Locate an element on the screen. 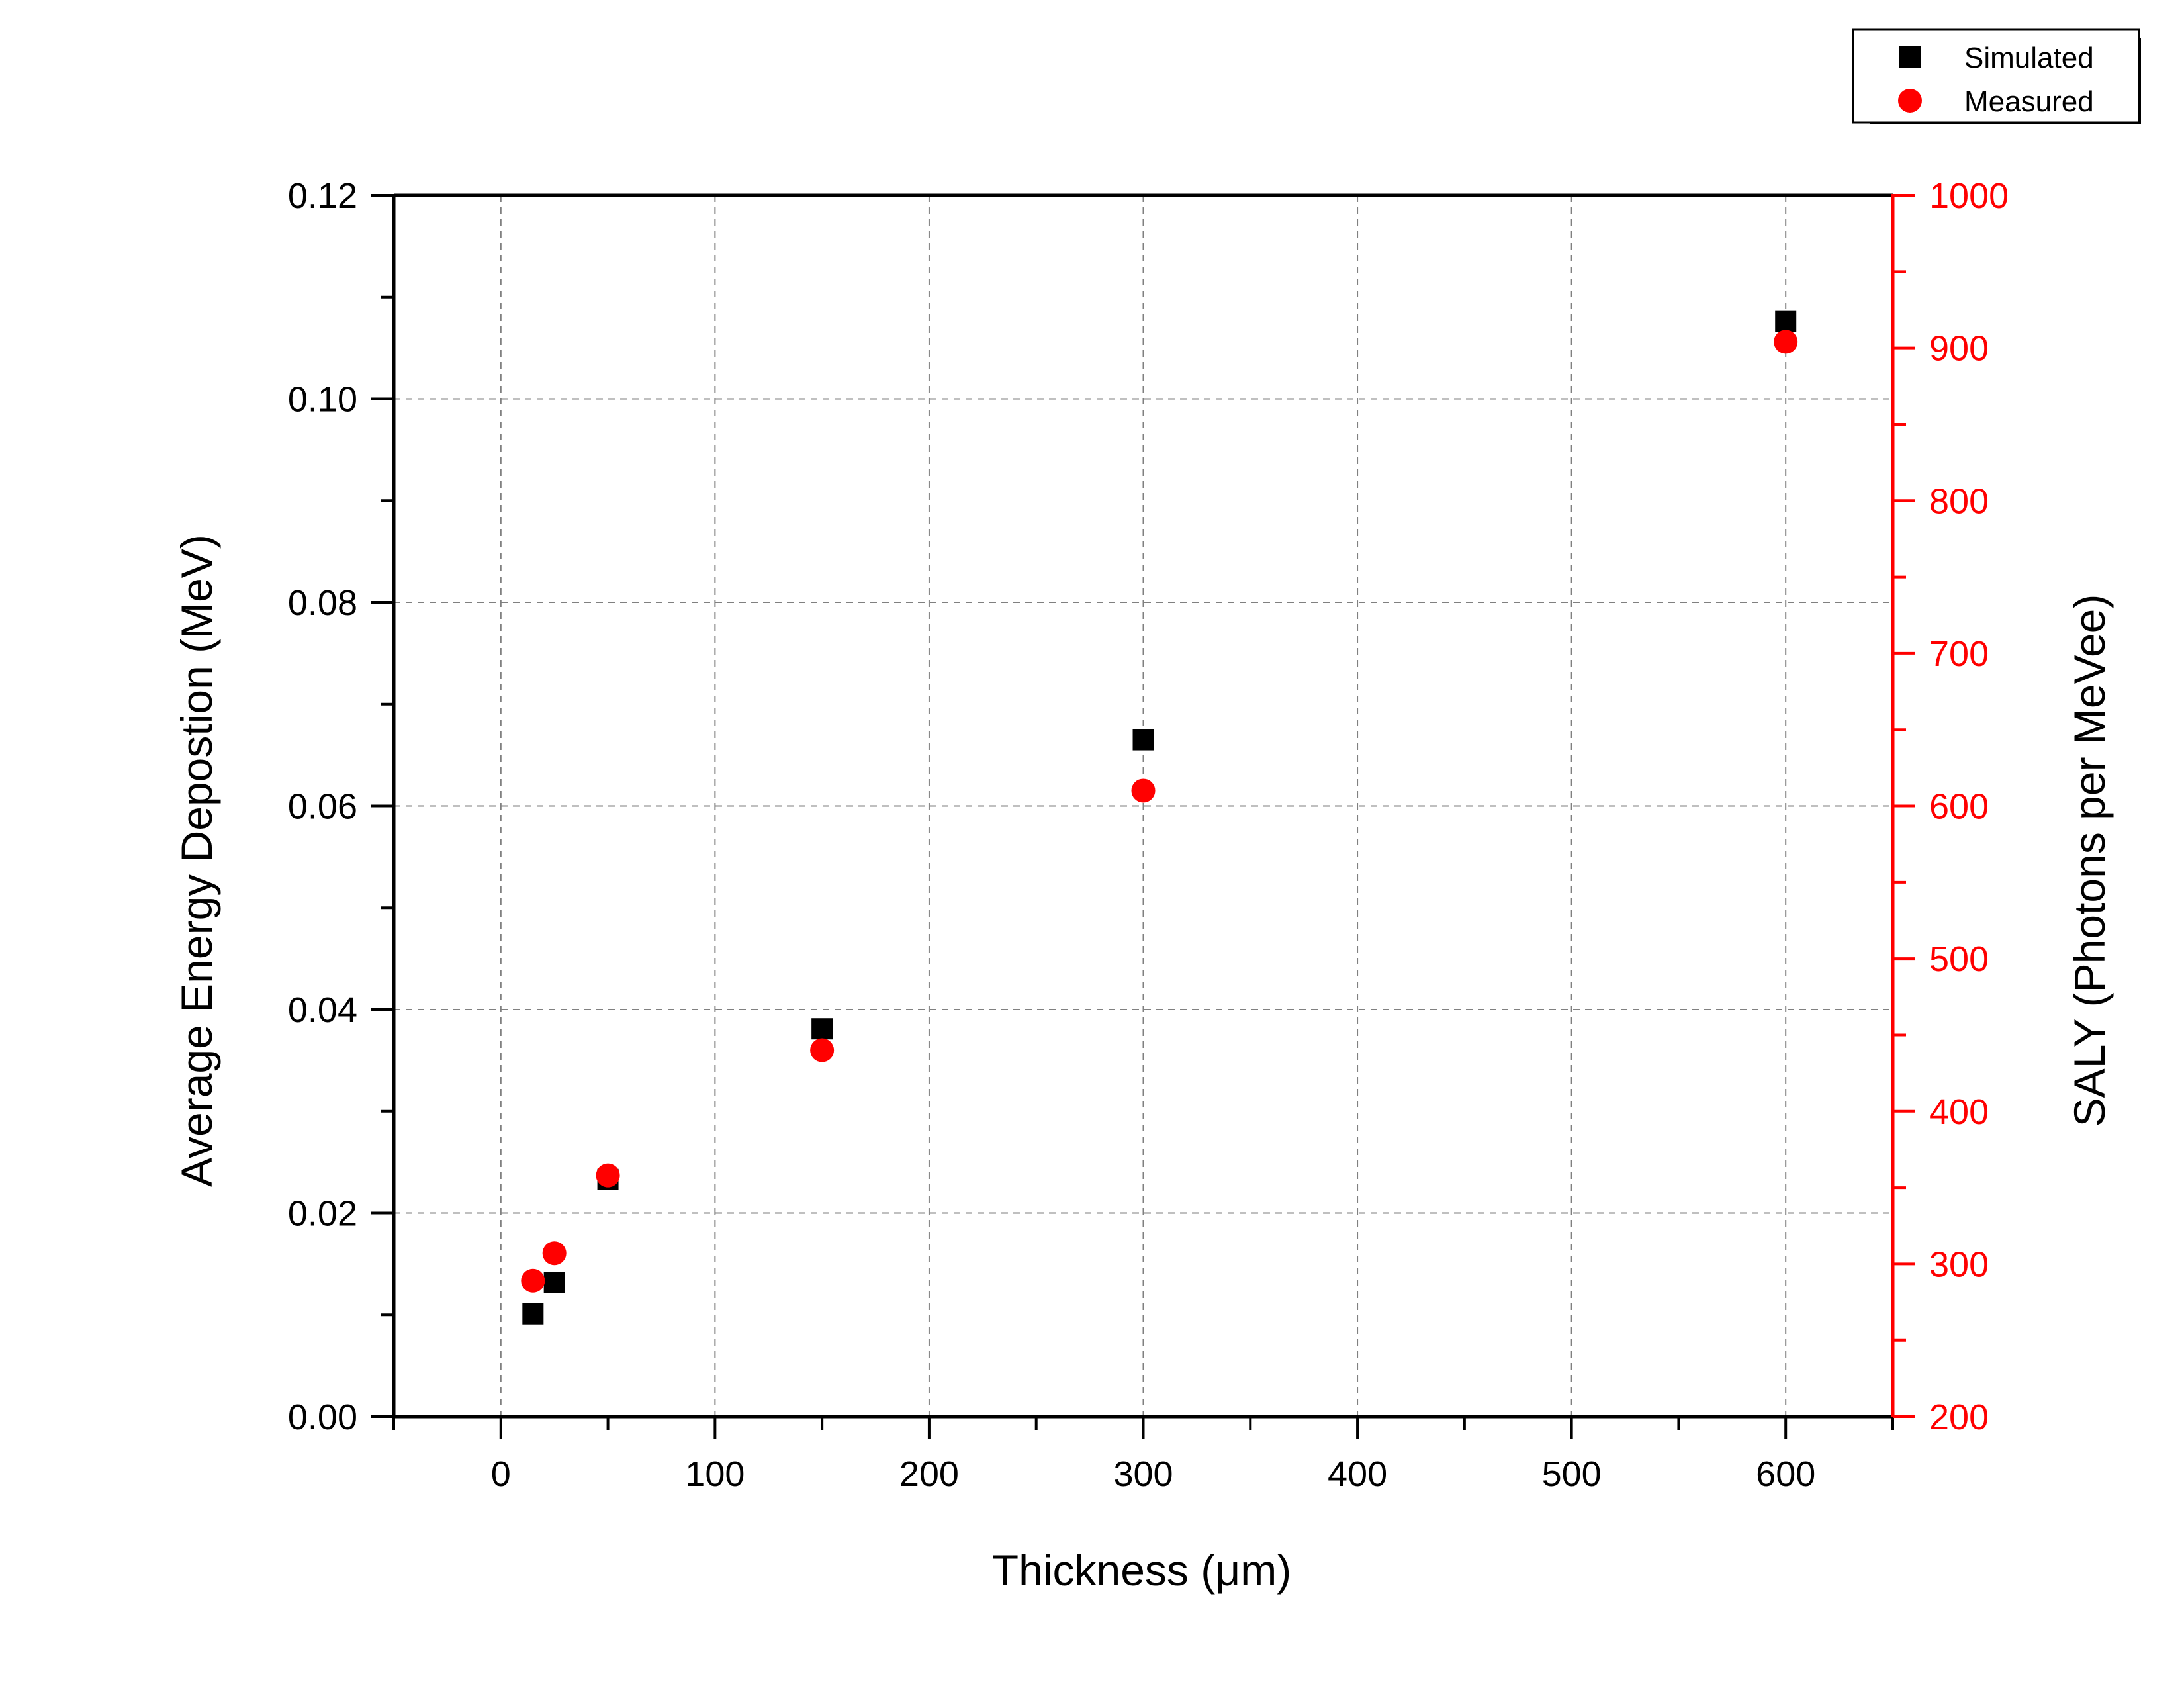 This screenshot has width=2184, height=1688. legend-simulated-label: Simulated is located at coordinates (2029, 58).